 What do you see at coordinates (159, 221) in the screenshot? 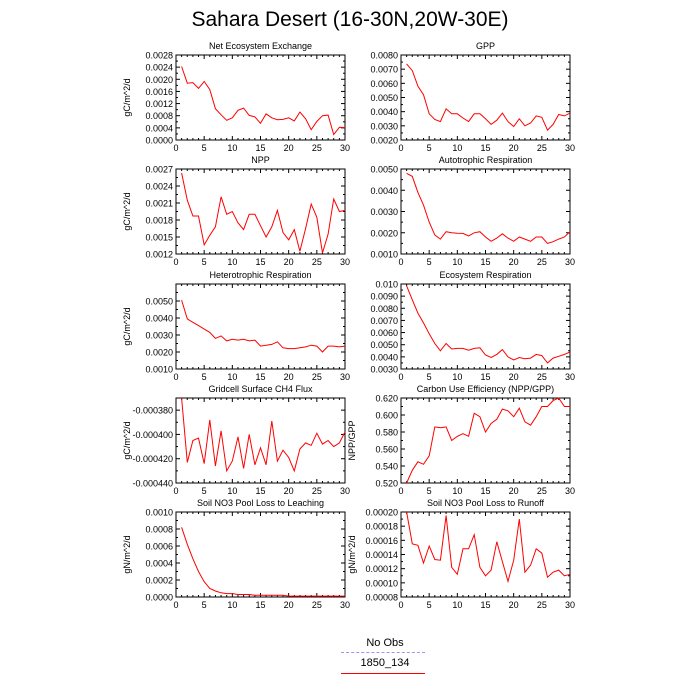
I see `y-tick-label: 0.0018` at bounding box center [159, 221].